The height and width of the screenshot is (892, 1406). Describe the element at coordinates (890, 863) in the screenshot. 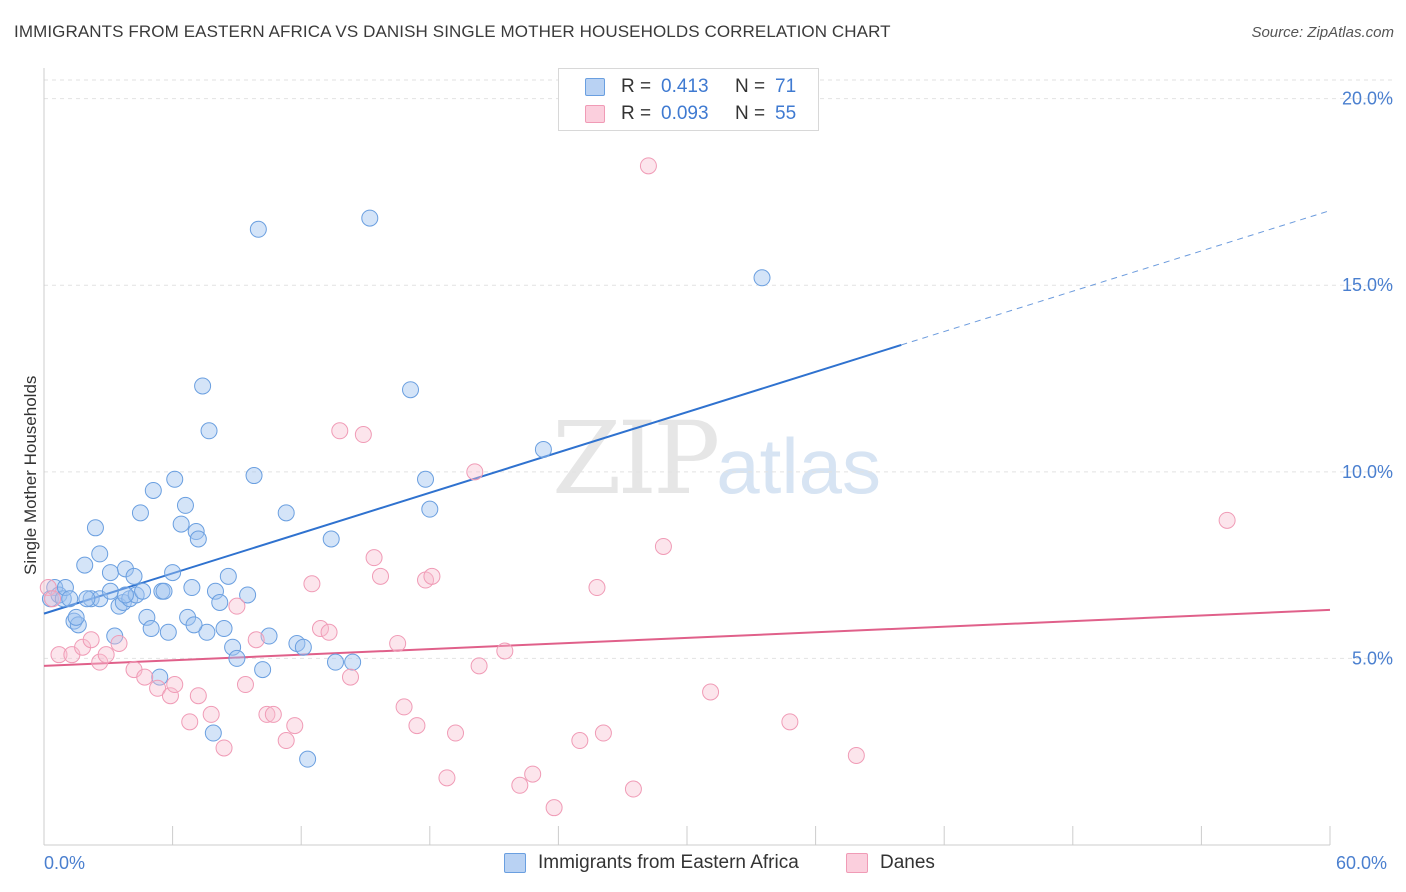

I see `bottom-legend-series2: Danes` at that location.